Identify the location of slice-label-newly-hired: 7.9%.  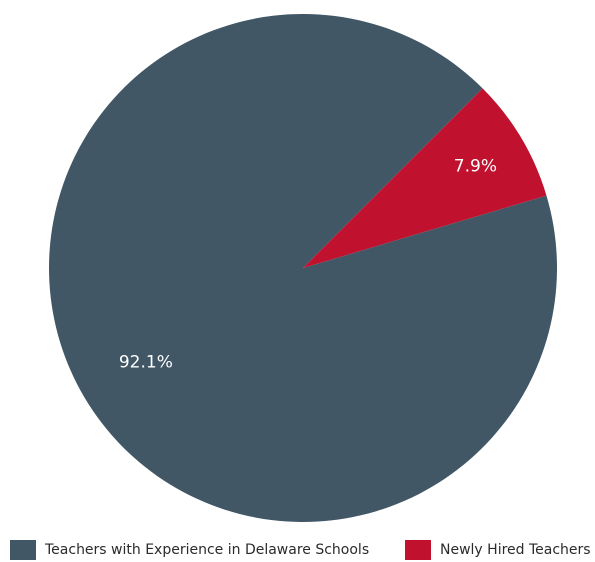
(475, 166).